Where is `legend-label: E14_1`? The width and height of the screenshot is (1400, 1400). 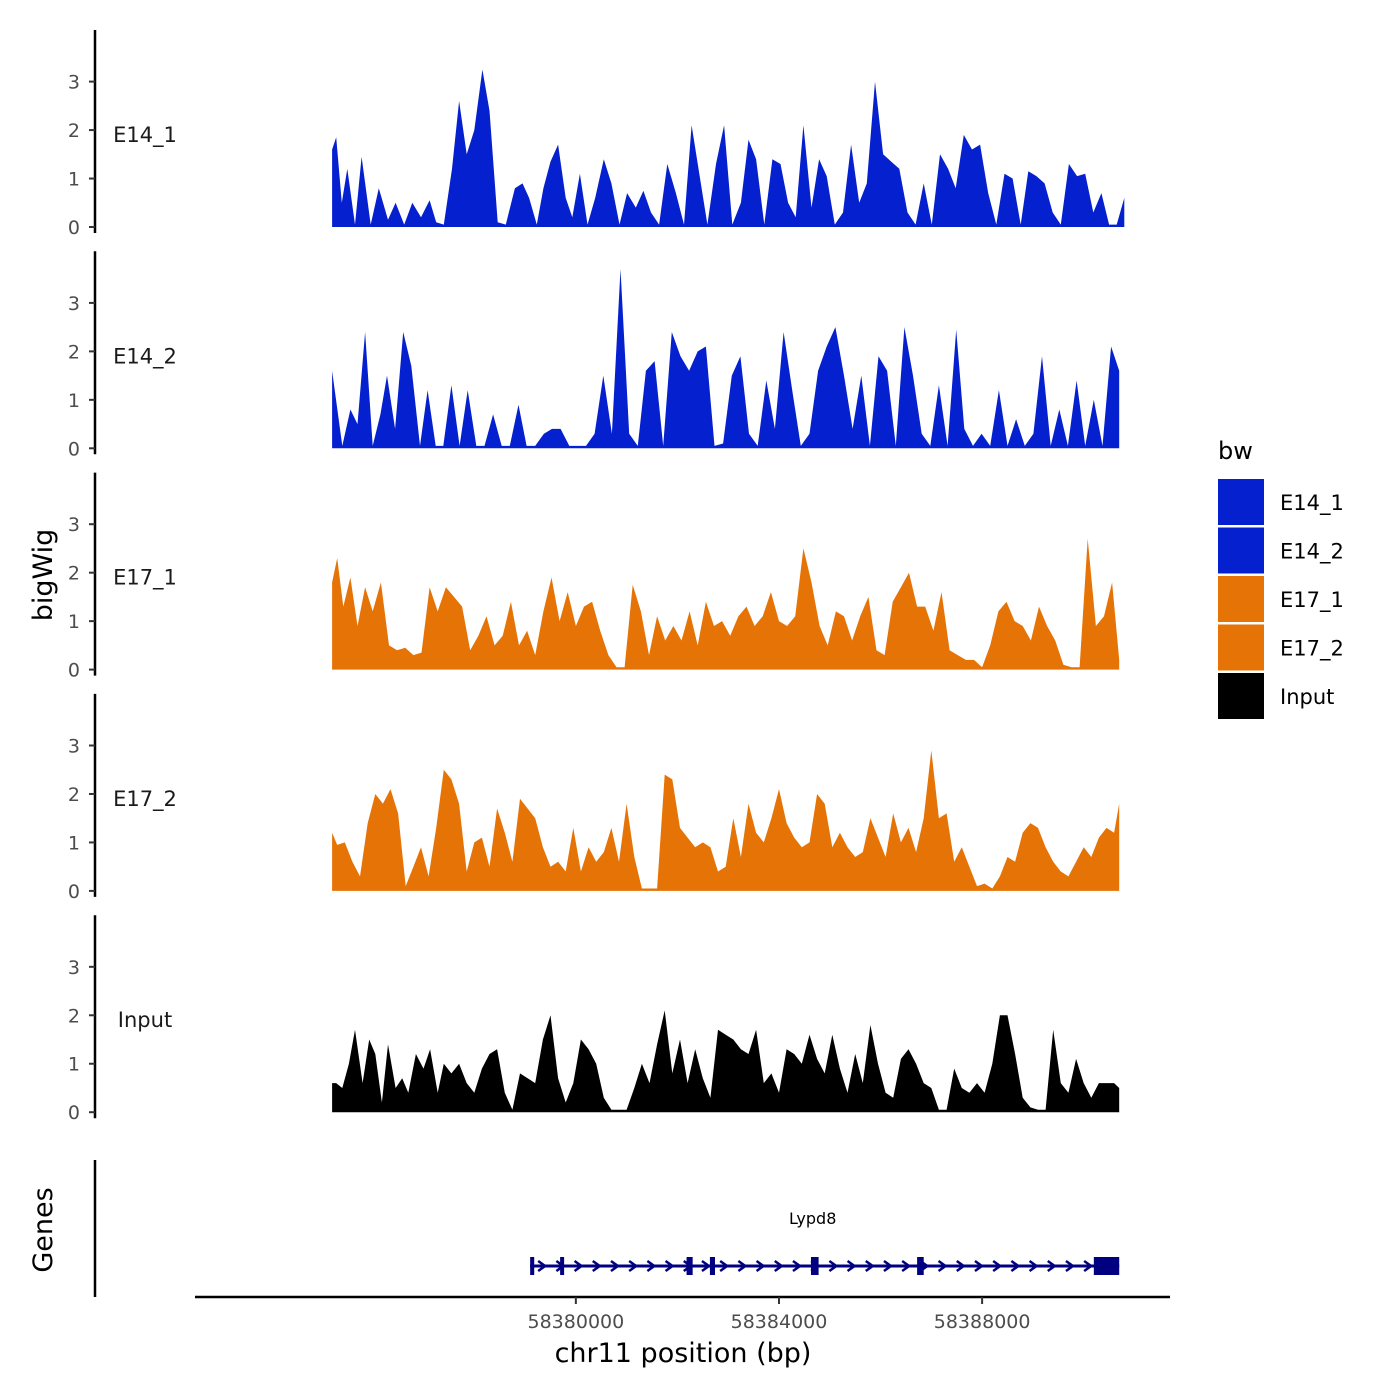 legend-label: E14_1 is located at coordinates (1312, 503).